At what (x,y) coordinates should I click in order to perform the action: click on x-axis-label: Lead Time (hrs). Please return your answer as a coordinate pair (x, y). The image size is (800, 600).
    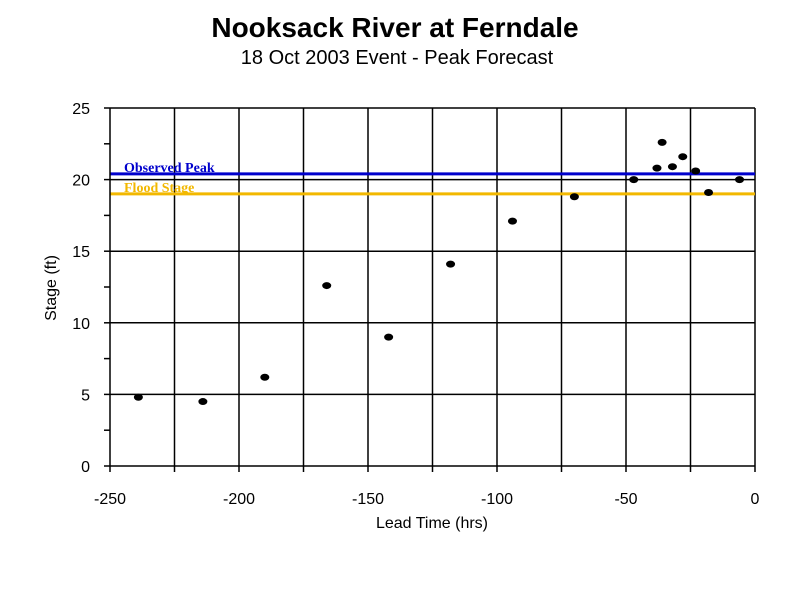
    Looking at the image, I should click on (432, 523).